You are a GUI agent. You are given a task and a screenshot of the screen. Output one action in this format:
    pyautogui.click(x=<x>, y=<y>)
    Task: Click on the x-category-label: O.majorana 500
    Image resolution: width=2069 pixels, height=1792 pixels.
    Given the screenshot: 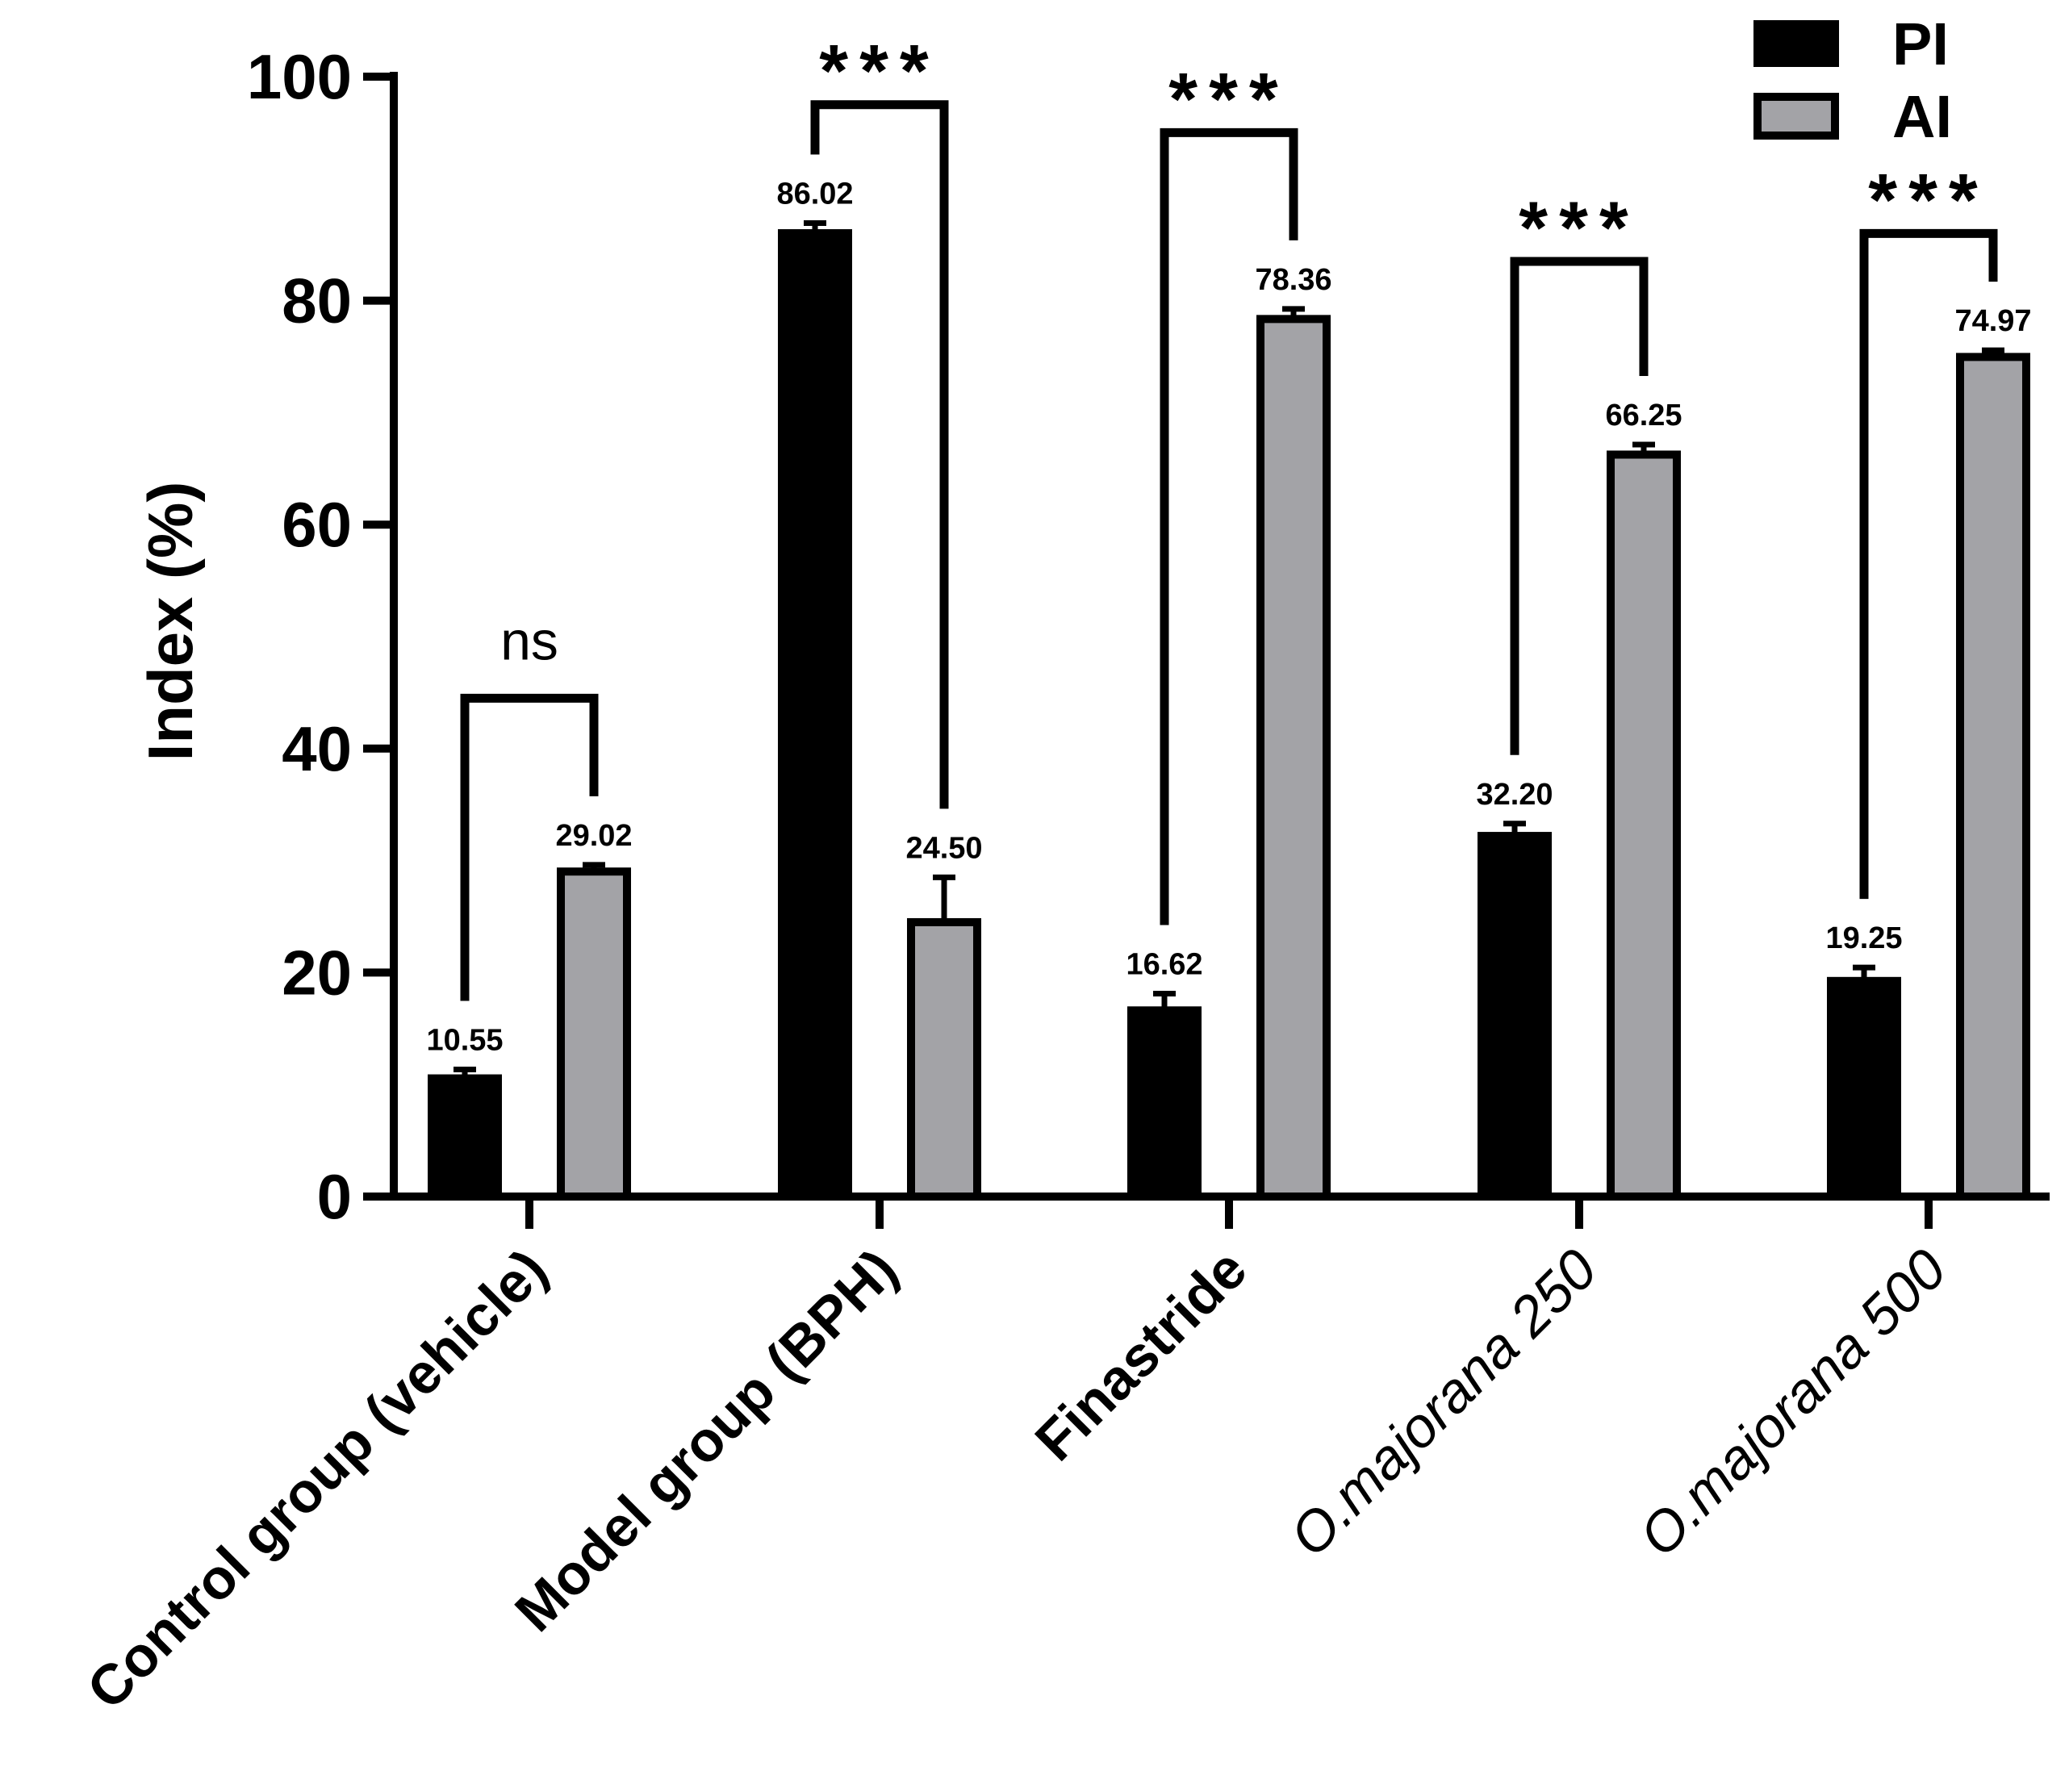 What is the action you would take?
    pyautogui.click(x=1792, y=1402)
    